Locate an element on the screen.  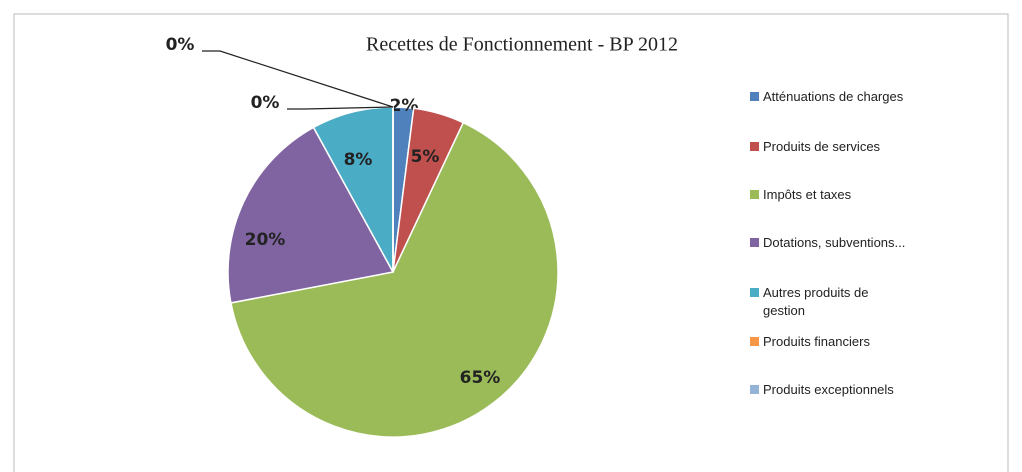
legend-item: Produits exceptionnels is located at coordinates (835, 390).